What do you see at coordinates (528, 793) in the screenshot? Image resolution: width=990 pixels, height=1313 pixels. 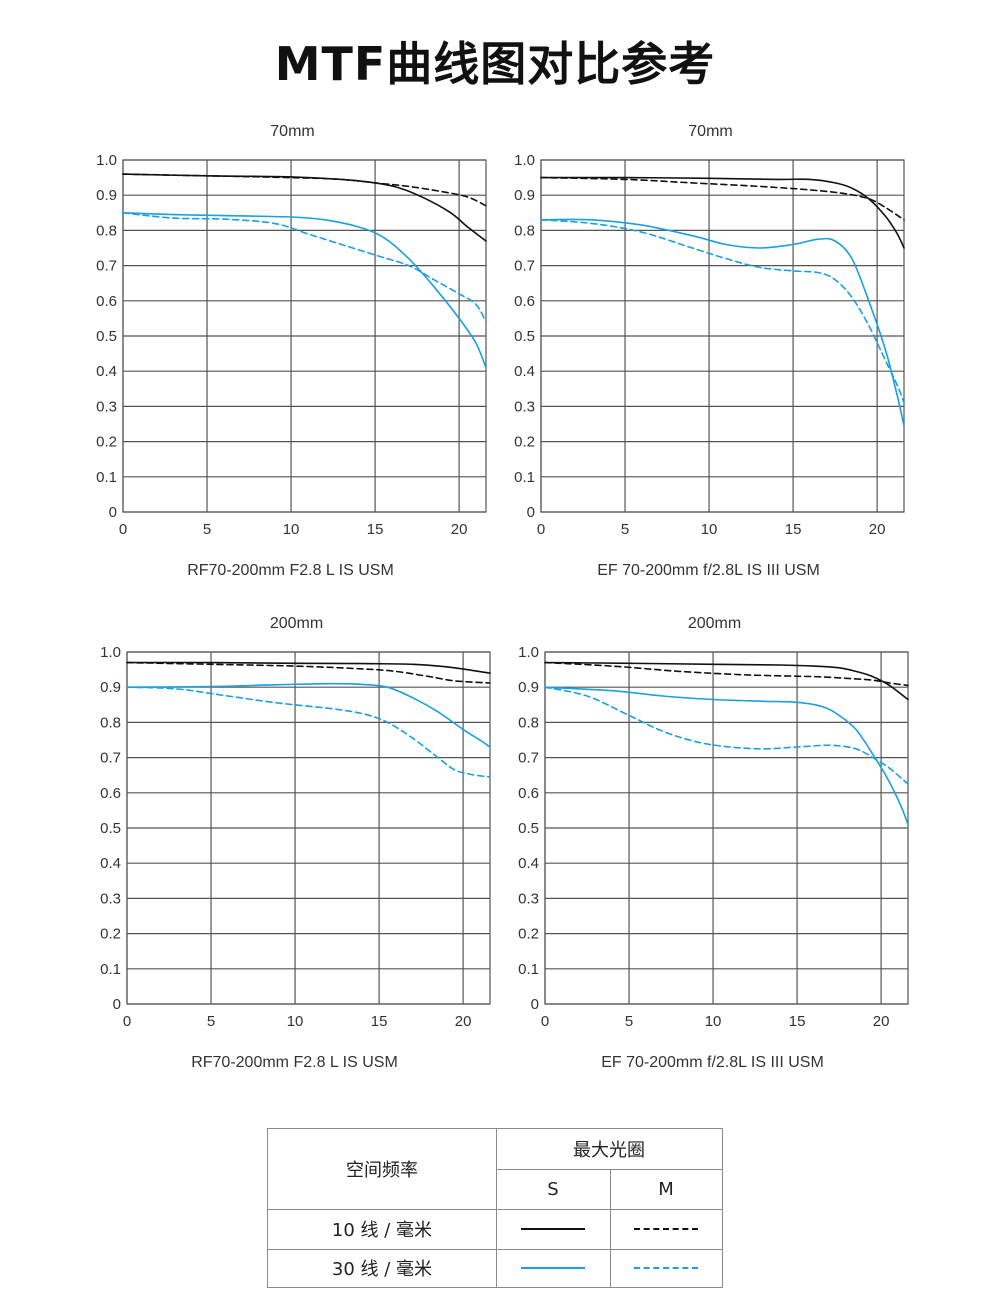 I see `chart-3-ytick: 0.6` at bounding box center [528, 793].